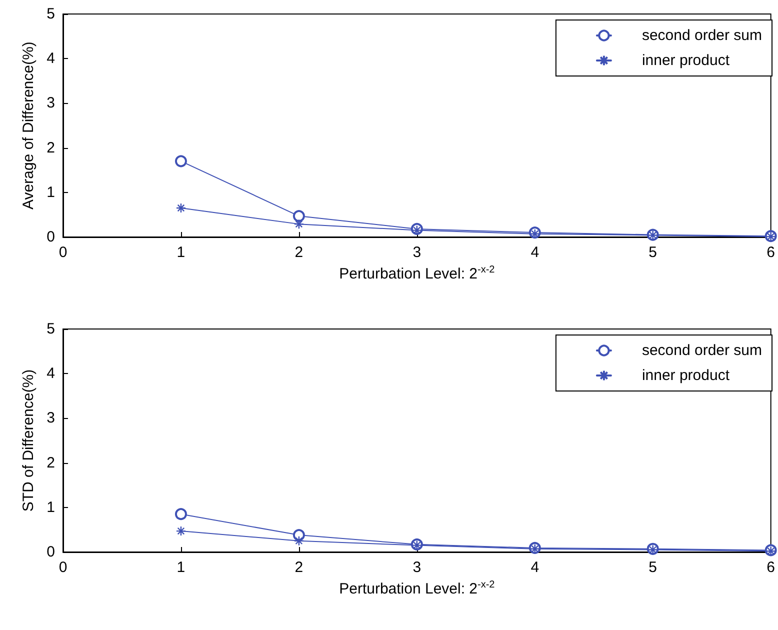 The height and width of the screenshot is (630, 778). I want to click on y-axis-title: Average of Difference(%), so click(28, 126).